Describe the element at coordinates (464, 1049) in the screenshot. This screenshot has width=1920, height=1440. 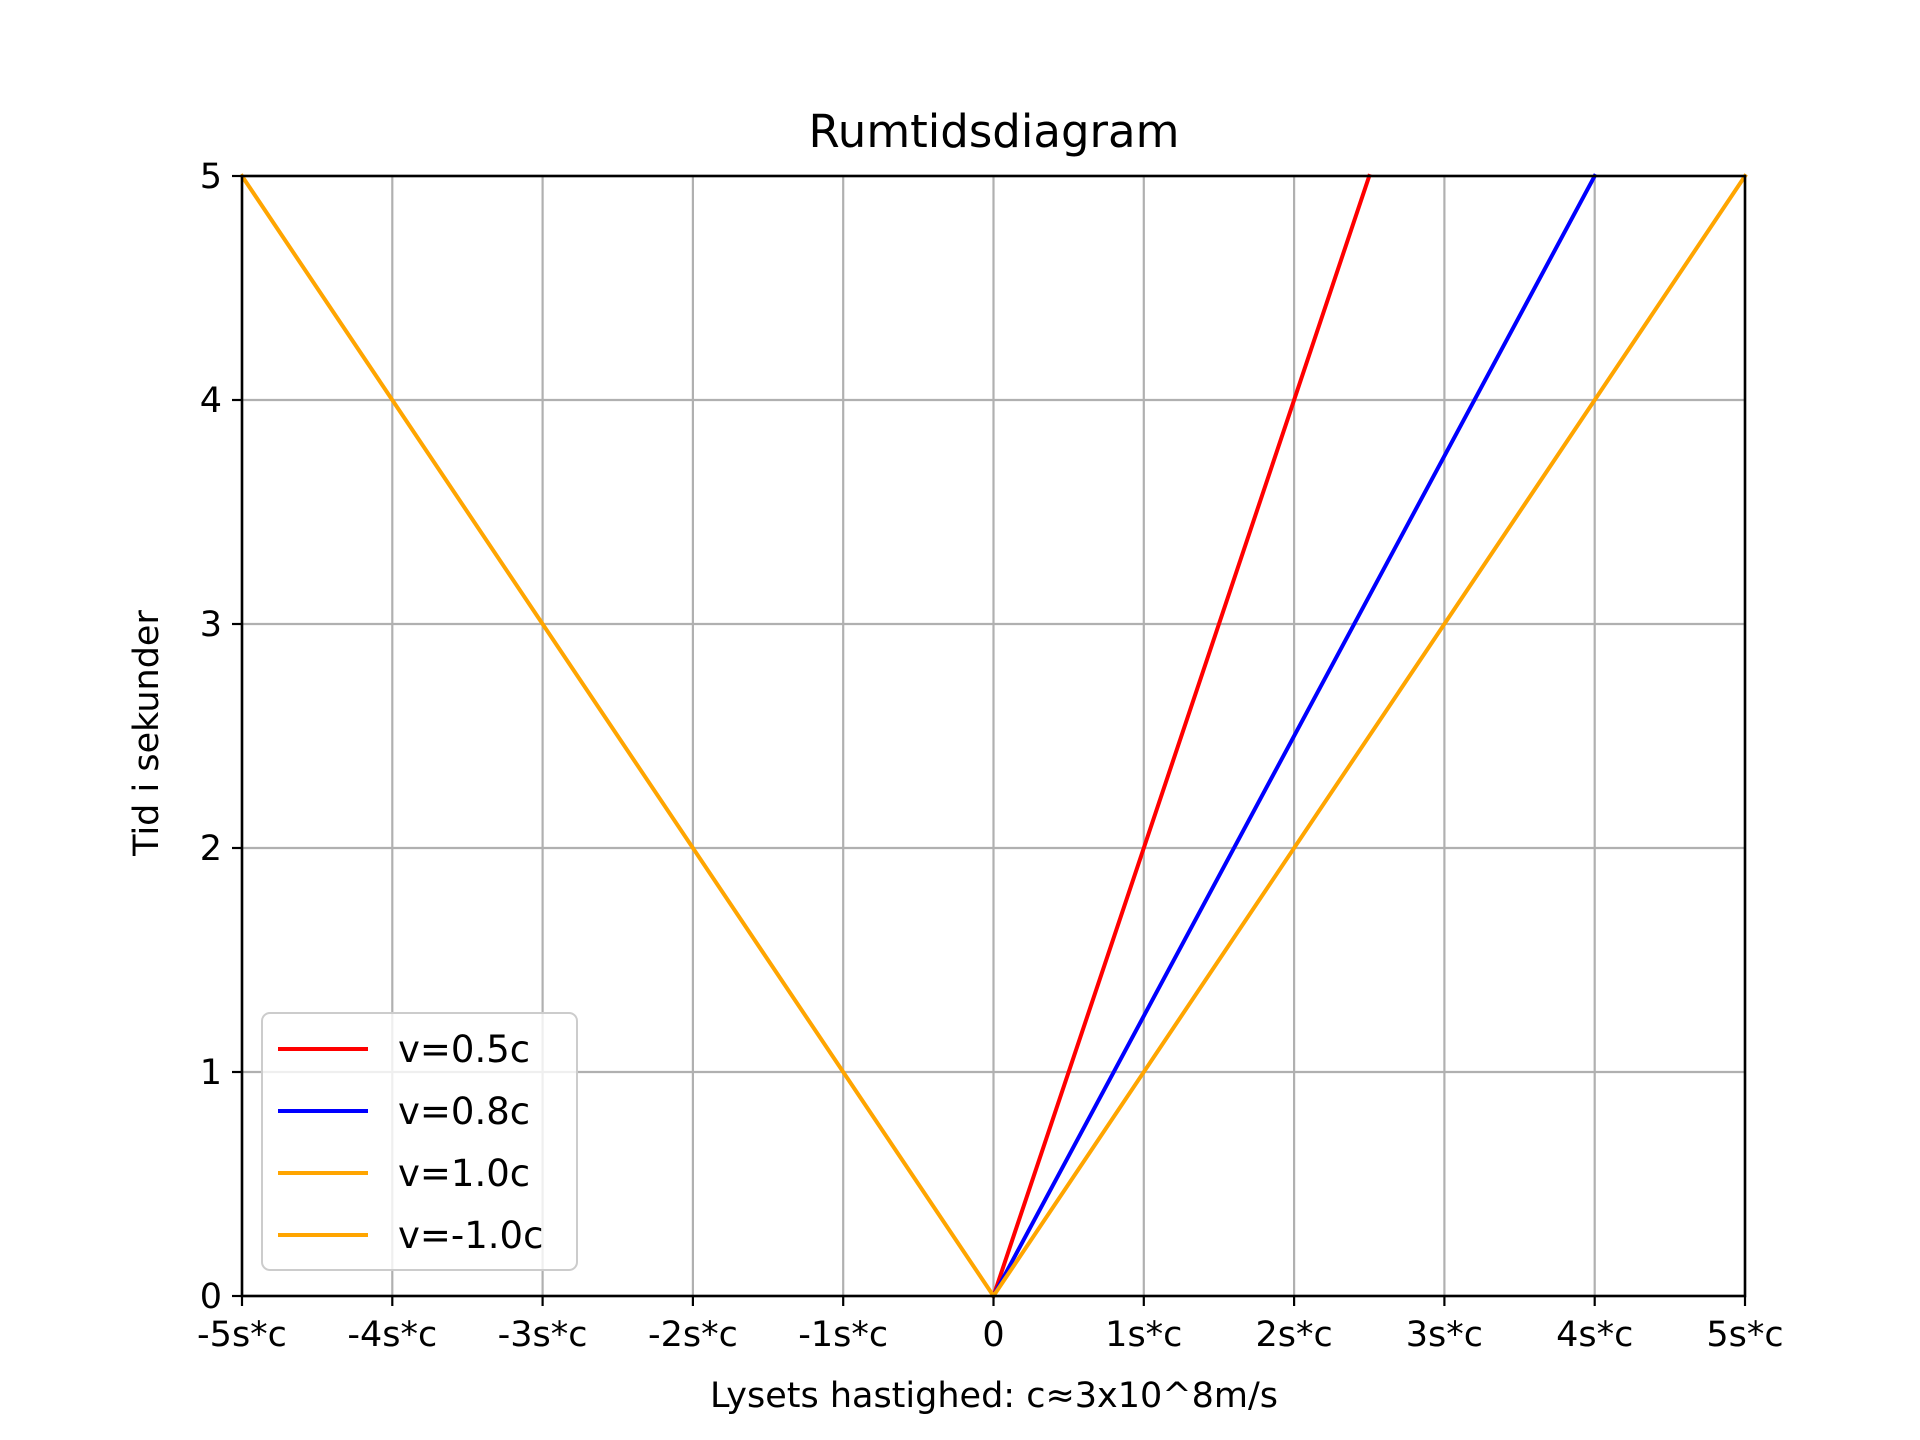
I see `legend-label-0: v=0.5c` at that location.